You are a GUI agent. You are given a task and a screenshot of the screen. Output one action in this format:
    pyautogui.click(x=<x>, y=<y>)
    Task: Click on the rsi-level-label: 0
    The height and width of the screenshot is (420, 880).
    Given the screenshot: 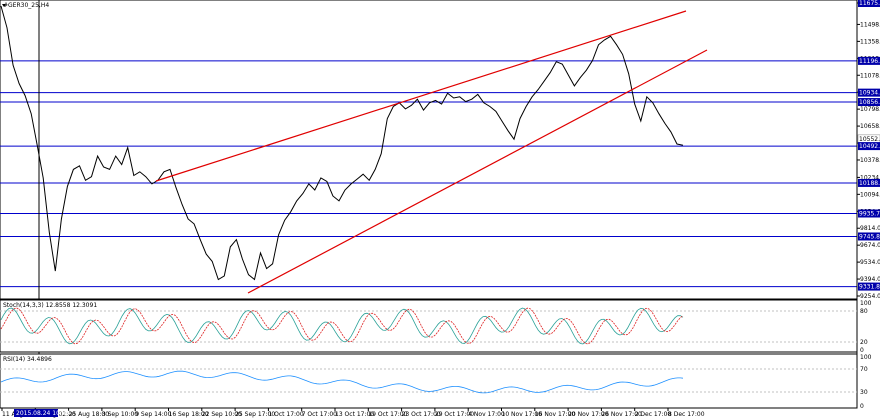 What is the action you would take?
    pyautogui.click(x=862, y=406)
    